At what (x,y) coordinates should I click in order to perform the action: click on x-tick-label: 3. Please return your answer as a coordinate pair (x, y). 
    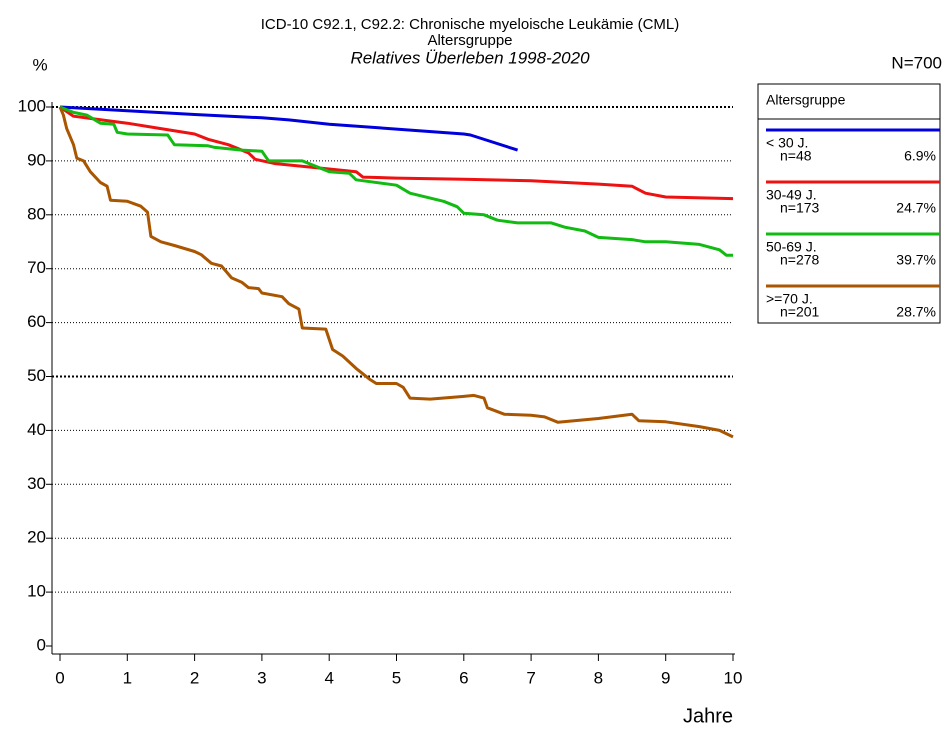
    Looking at the image, I should click on (261, 677).